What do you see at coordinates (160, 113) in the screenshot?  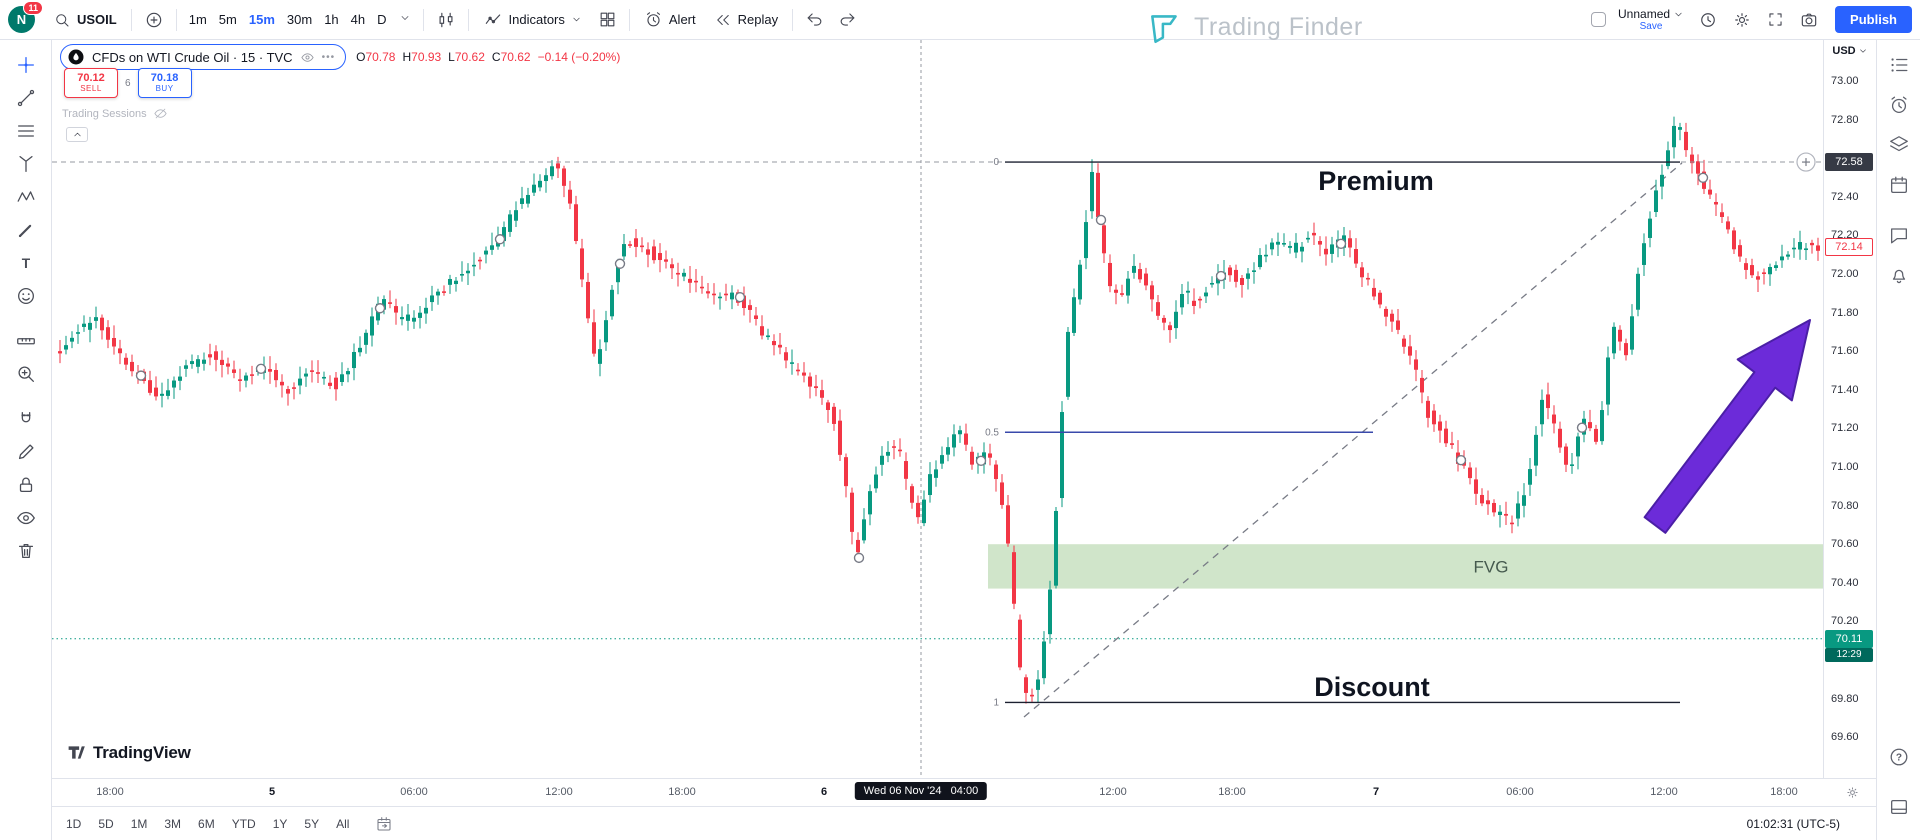 I see `eye-off-icon` at bounding box center [160, 113].